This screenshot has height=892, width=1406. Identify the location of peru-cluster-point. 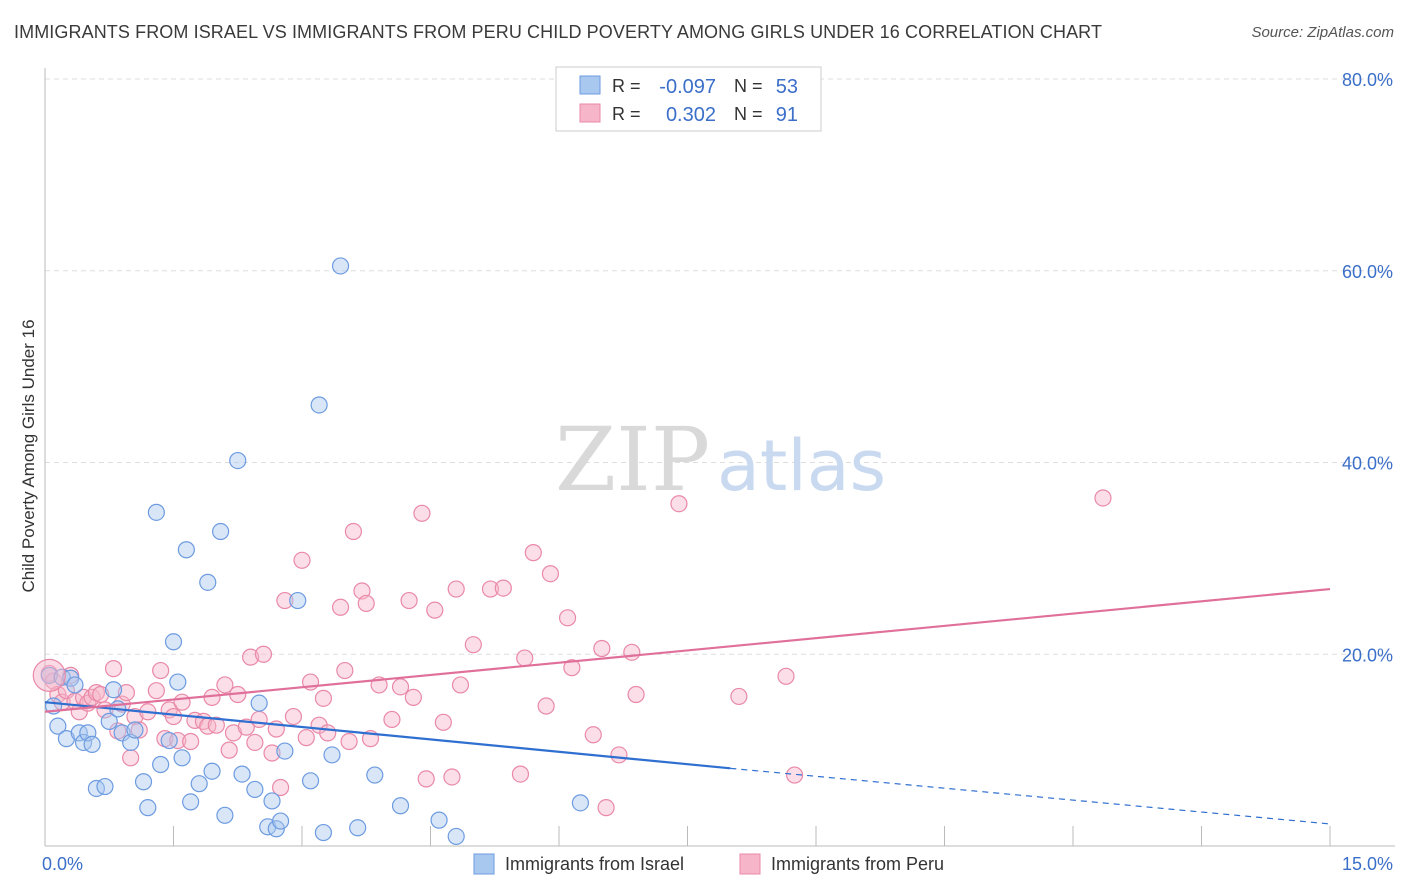
(49, 675).